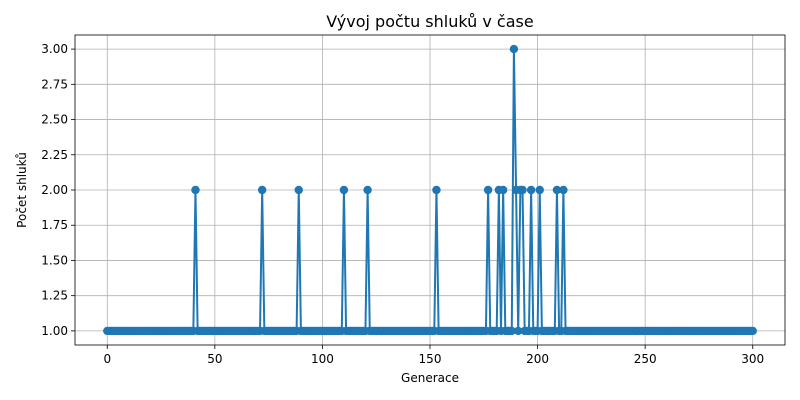 This screenshot has height=400, width=800. I want to click on y-tick-label: 2.00, so click(54, 190).